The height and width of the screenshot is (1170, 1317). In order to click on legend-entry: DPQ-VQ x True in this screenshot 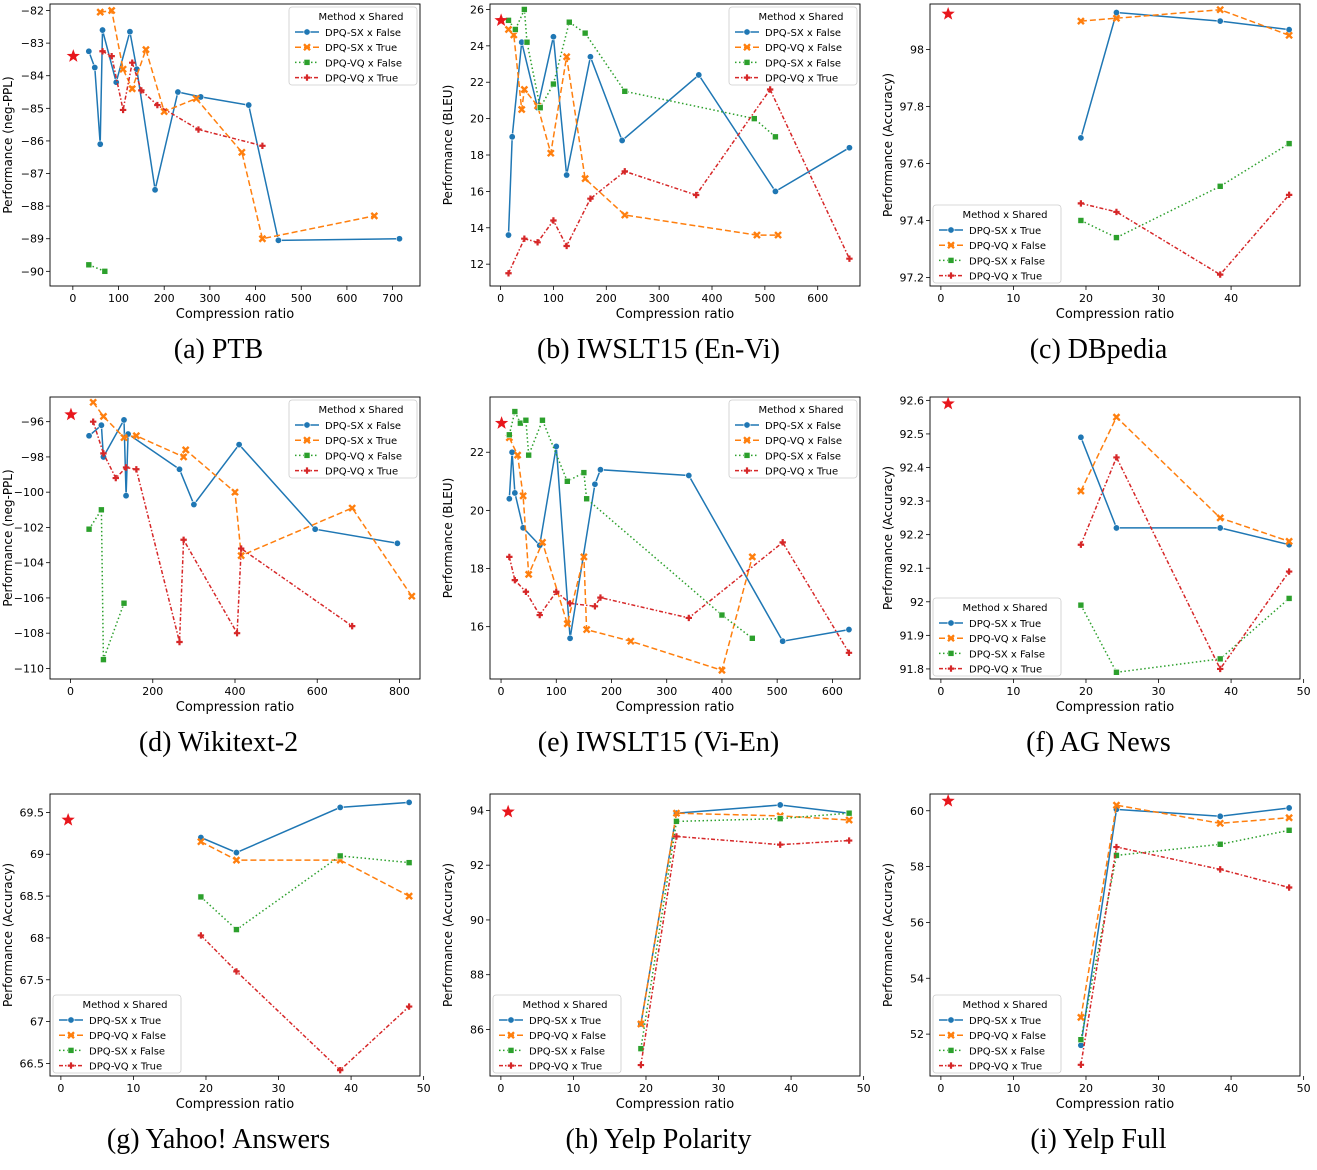, I will do `click(125, 1067)`.